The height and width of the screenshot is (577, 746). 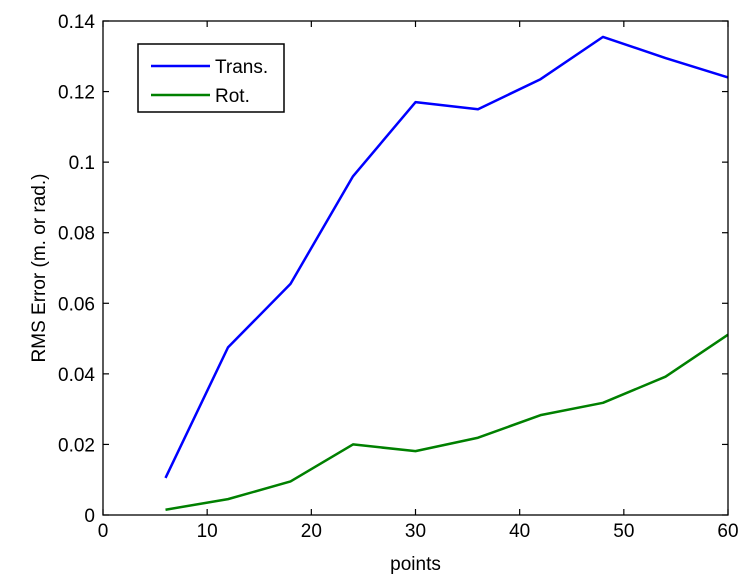 I want to click on legend-label-trans: Trans., so click(x=241, y=67).